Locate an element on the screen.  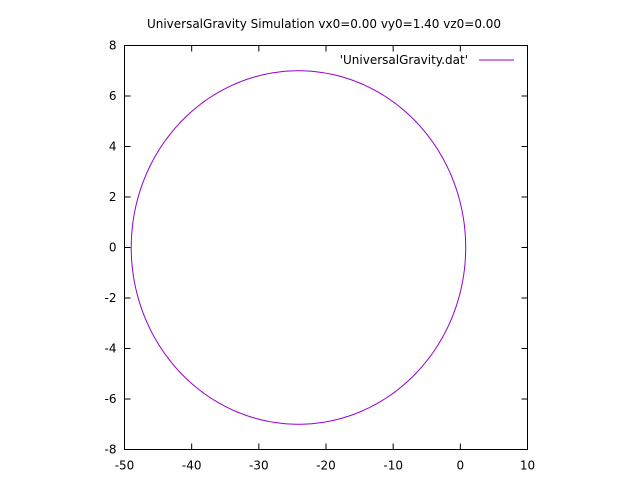
y-tick-label: -4 is located at coordinates (111, 349).